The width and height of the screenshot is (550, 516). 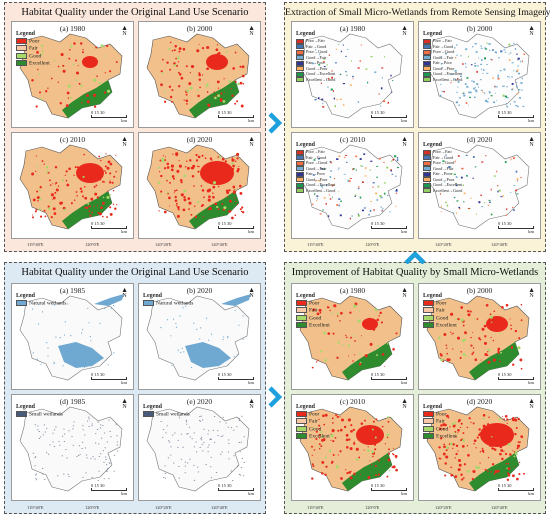 I want to click on legend-item: Good→Excellent, so click(x=442, y=74).